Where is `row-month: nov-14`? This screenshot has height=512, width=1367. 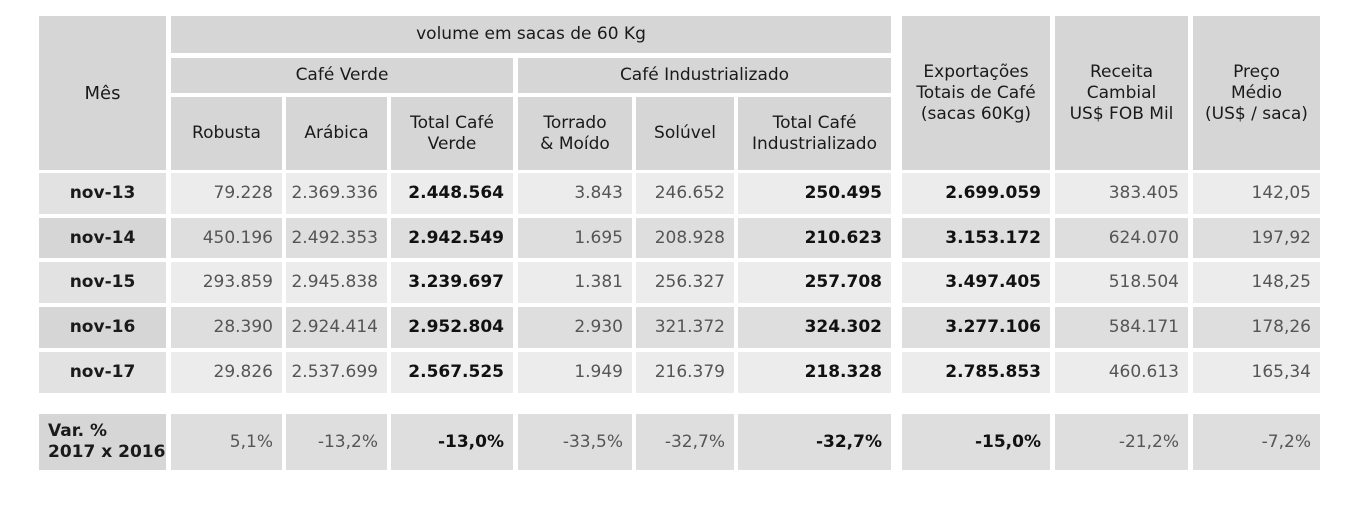 row-month: nov-14 is located at coordinates (102, 238).